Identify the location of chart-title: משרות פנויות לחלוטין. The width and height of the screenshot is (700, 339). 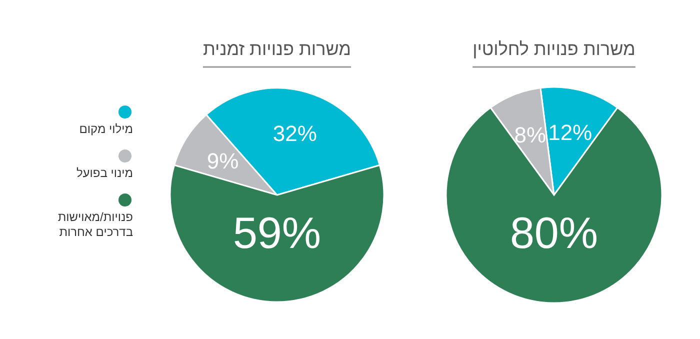
(554, 49).